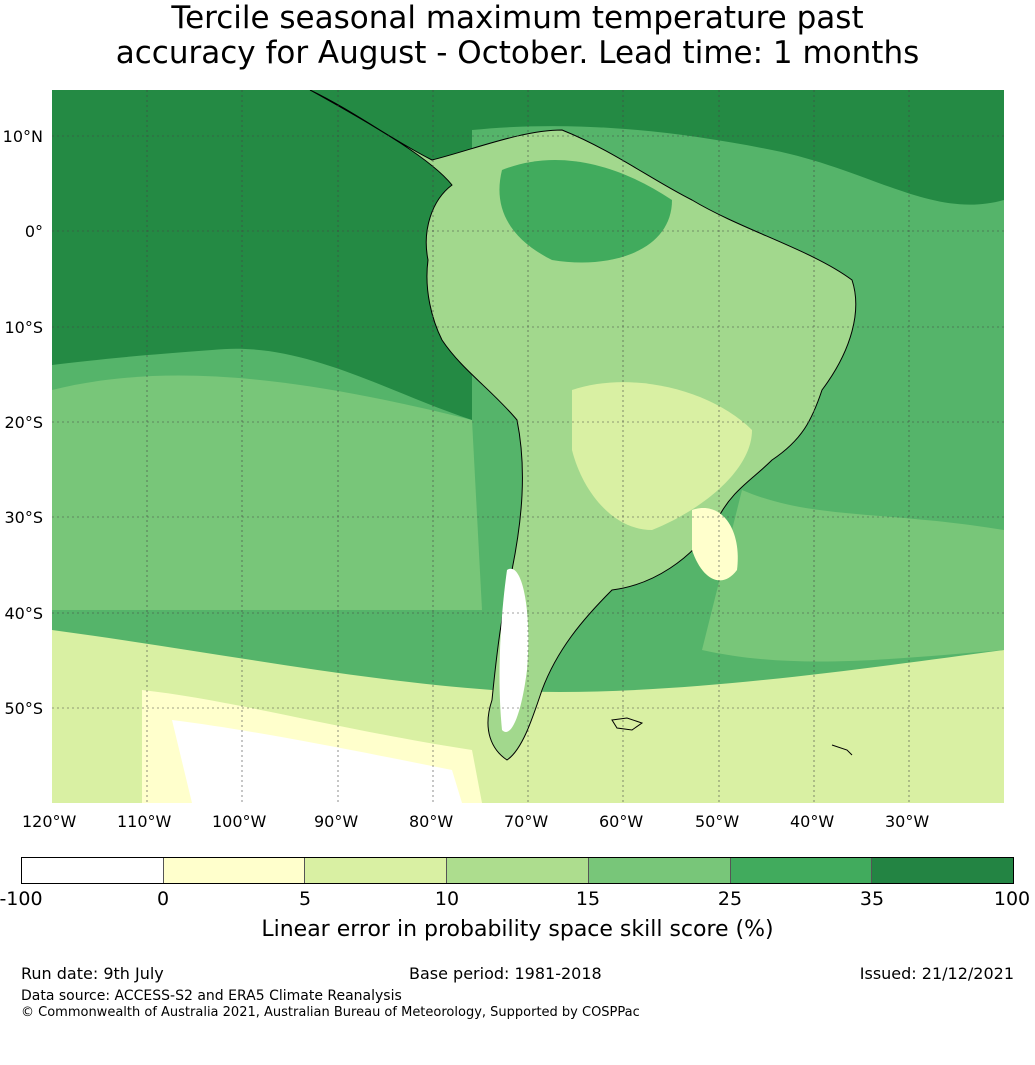  Describe the element at coordinates (907, 821) in the screenshot. I see `lon-label-30w: 30°W` at that location.